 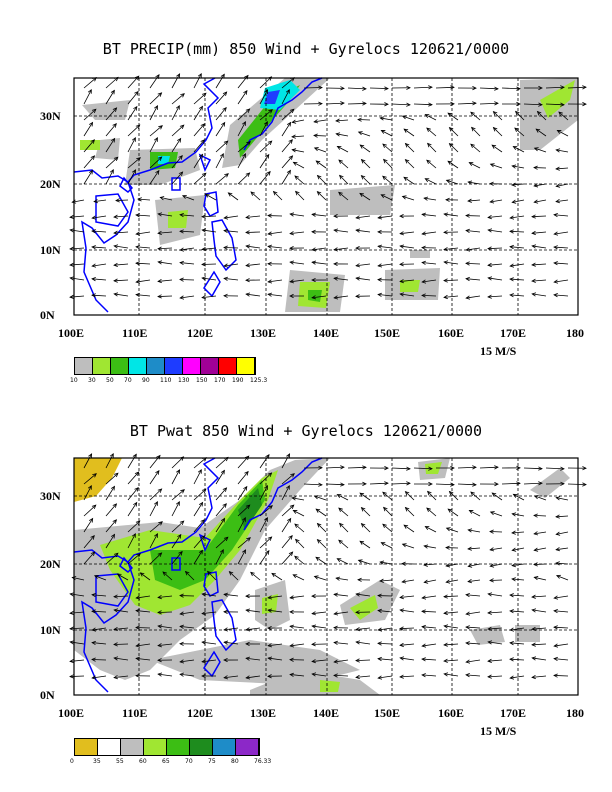 What do you see at coordinates (47, 315) in the screenshot?
I see `panel1-lat-label: 0N` at bounding box center [47, 315].